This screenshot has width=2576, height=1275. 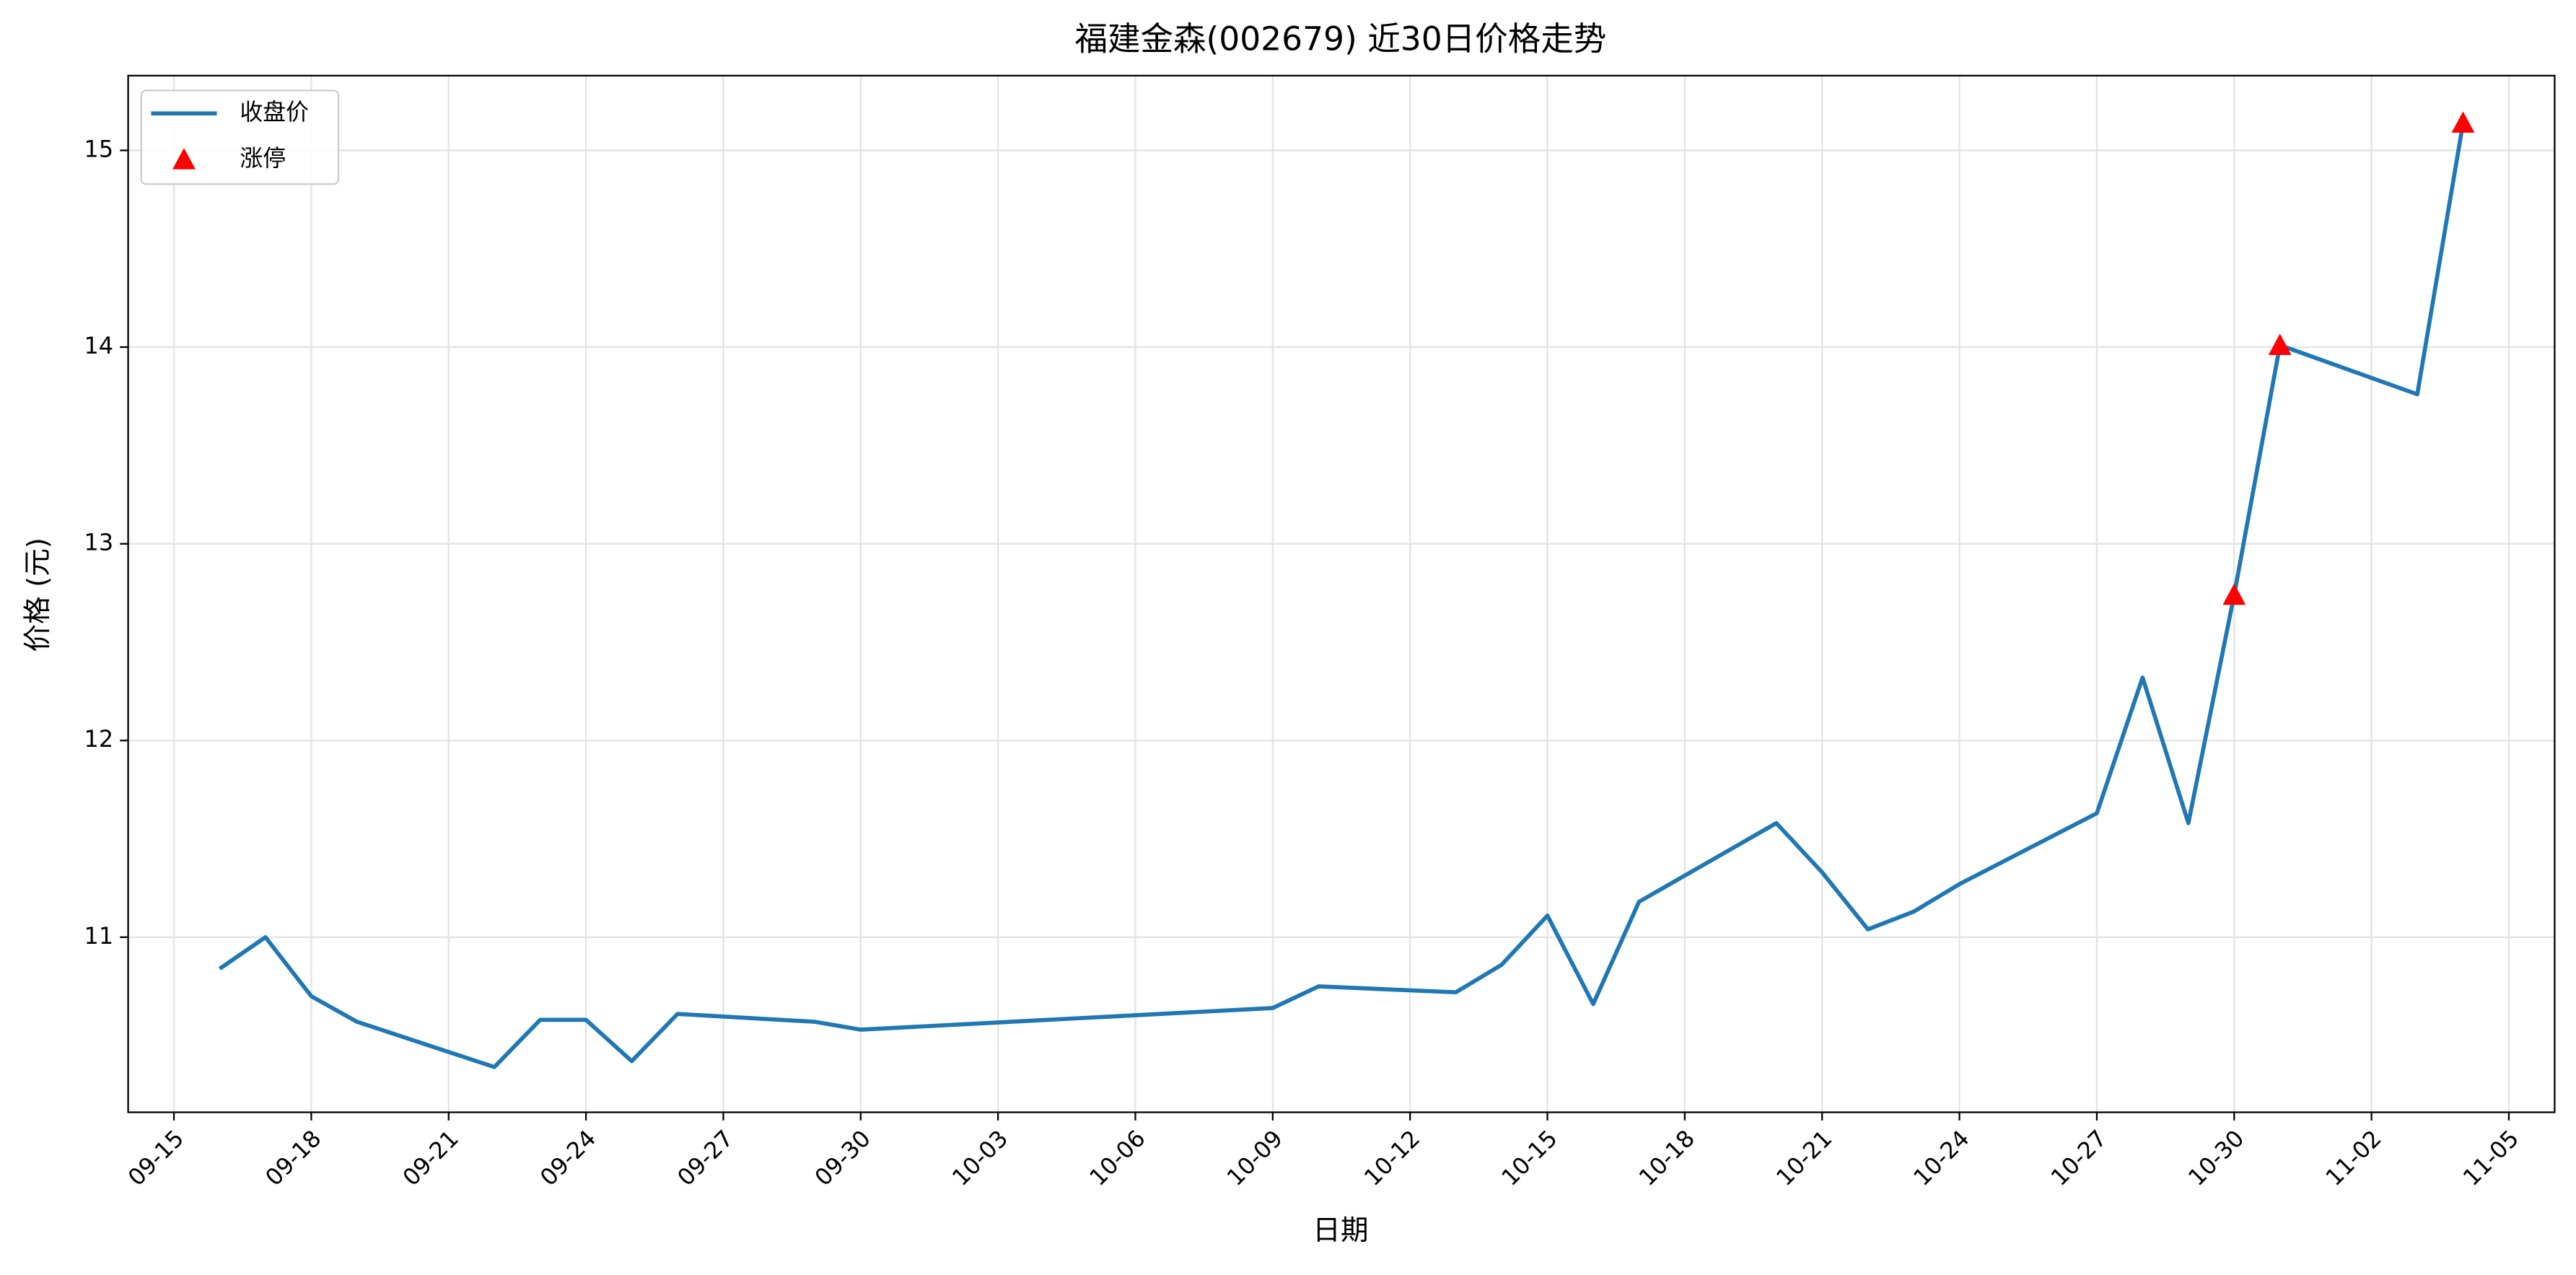 I want to click on y-axis-label: 价格 (元), so click(x=38, y=595).